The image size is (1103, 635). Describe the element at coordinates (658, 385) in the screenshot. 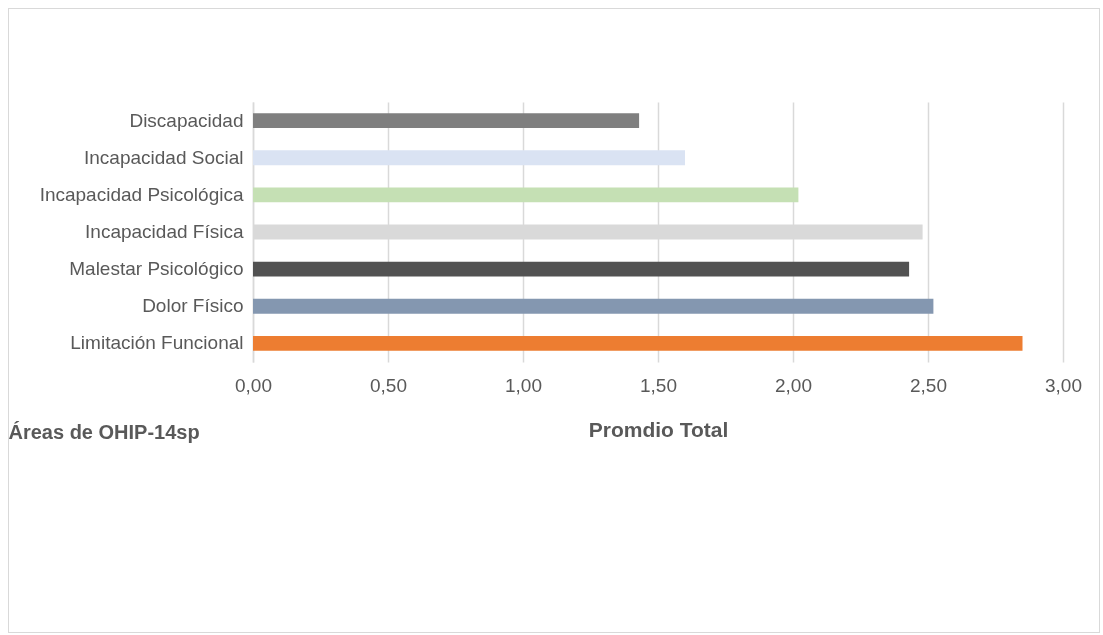

I see `x-tick-label: 1,50` at that location.